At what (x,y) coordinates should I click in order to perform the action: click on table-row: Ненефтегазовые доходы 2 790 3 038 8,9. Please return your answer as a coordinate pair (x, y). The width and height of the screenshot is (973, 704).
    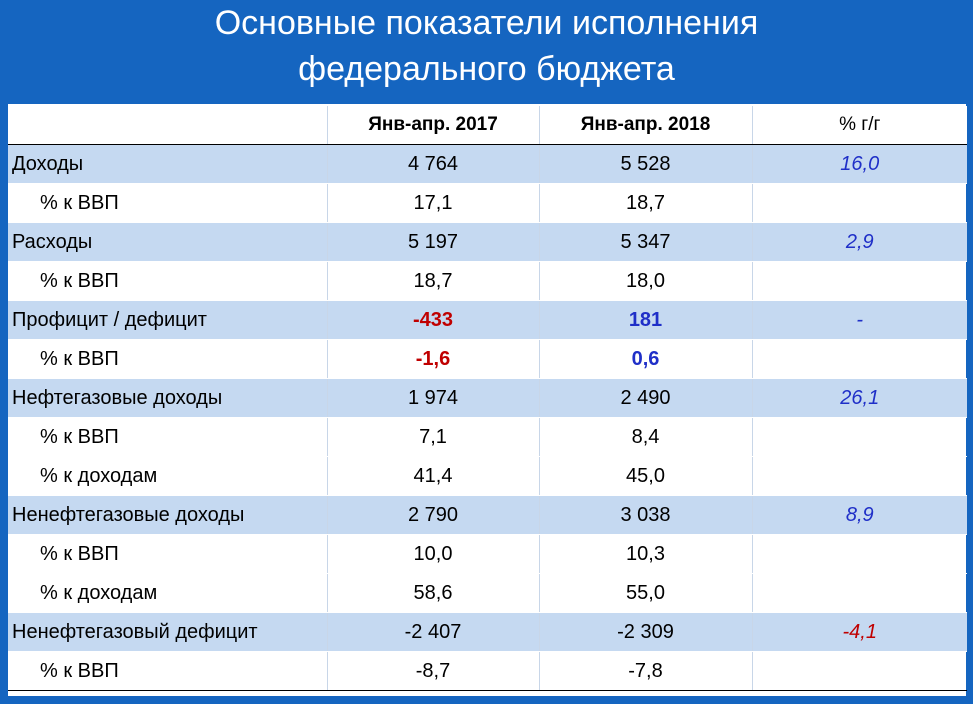
    Looking at the image, I should click on (487, 515).